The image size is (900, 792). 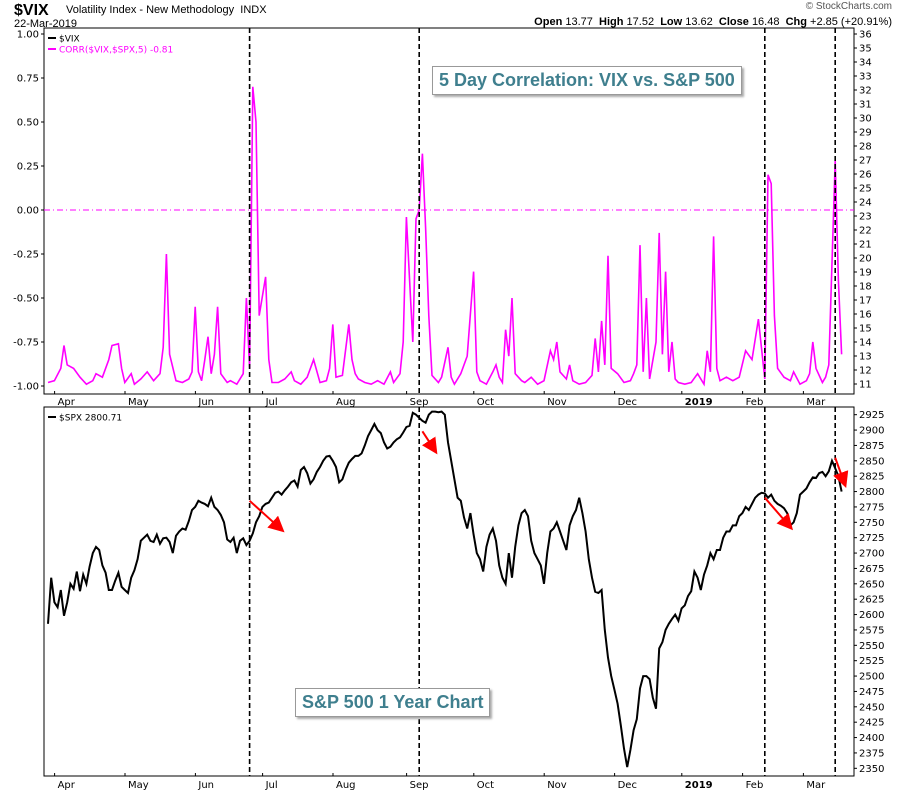 I want to click on spx-arrows, so click(x=548, y=481).